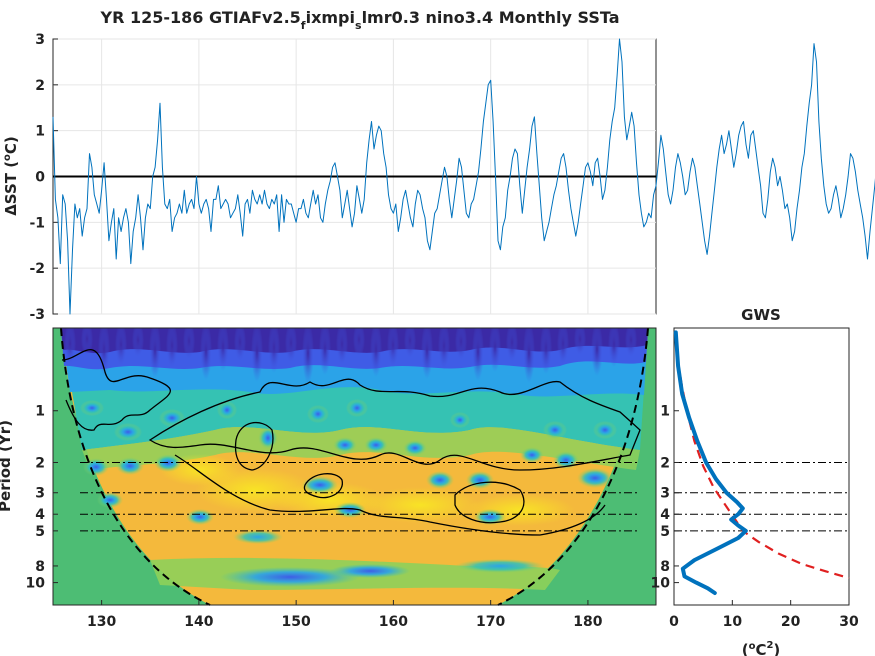 The width and height of the screenshot is (875, 656). What do you see at coordinates (40, 494) in the screenshot?
I see `wavelet-ytick-label: 3` at bounding box center [40, 494].